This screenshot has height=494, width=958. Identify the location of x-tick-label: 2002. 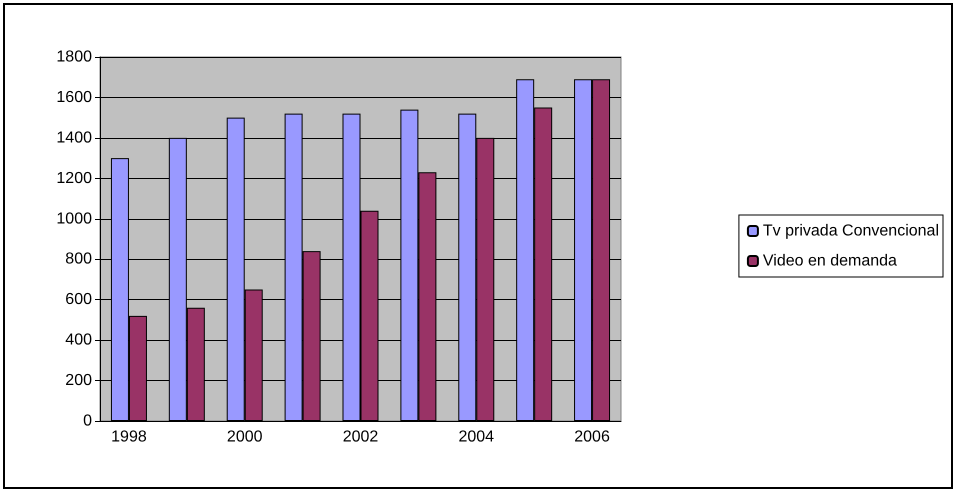
(360, 437).